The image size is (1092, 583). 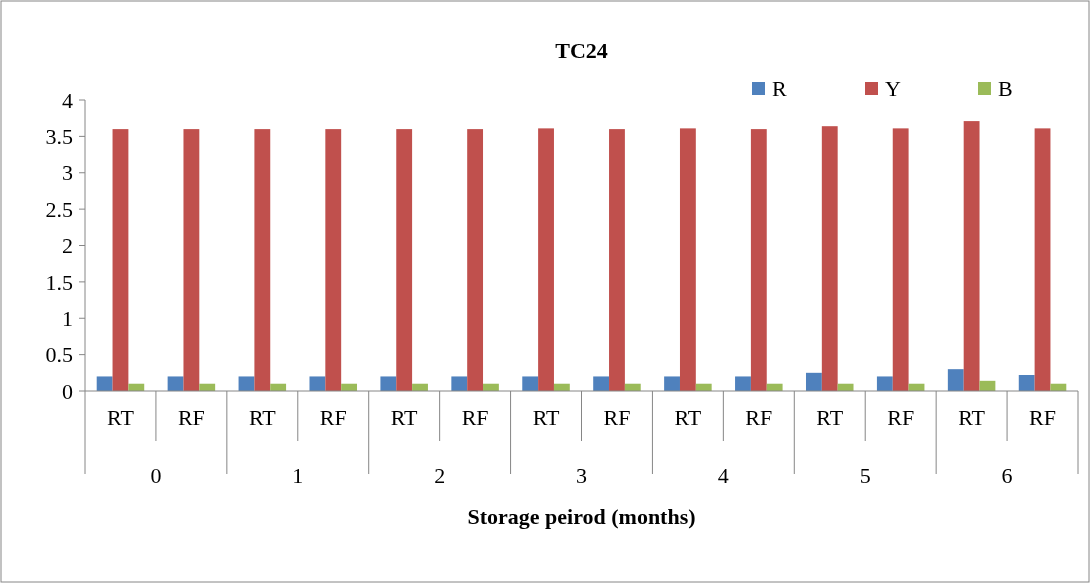 I want to click on legend-label: Y, so click(x=893, y=88).